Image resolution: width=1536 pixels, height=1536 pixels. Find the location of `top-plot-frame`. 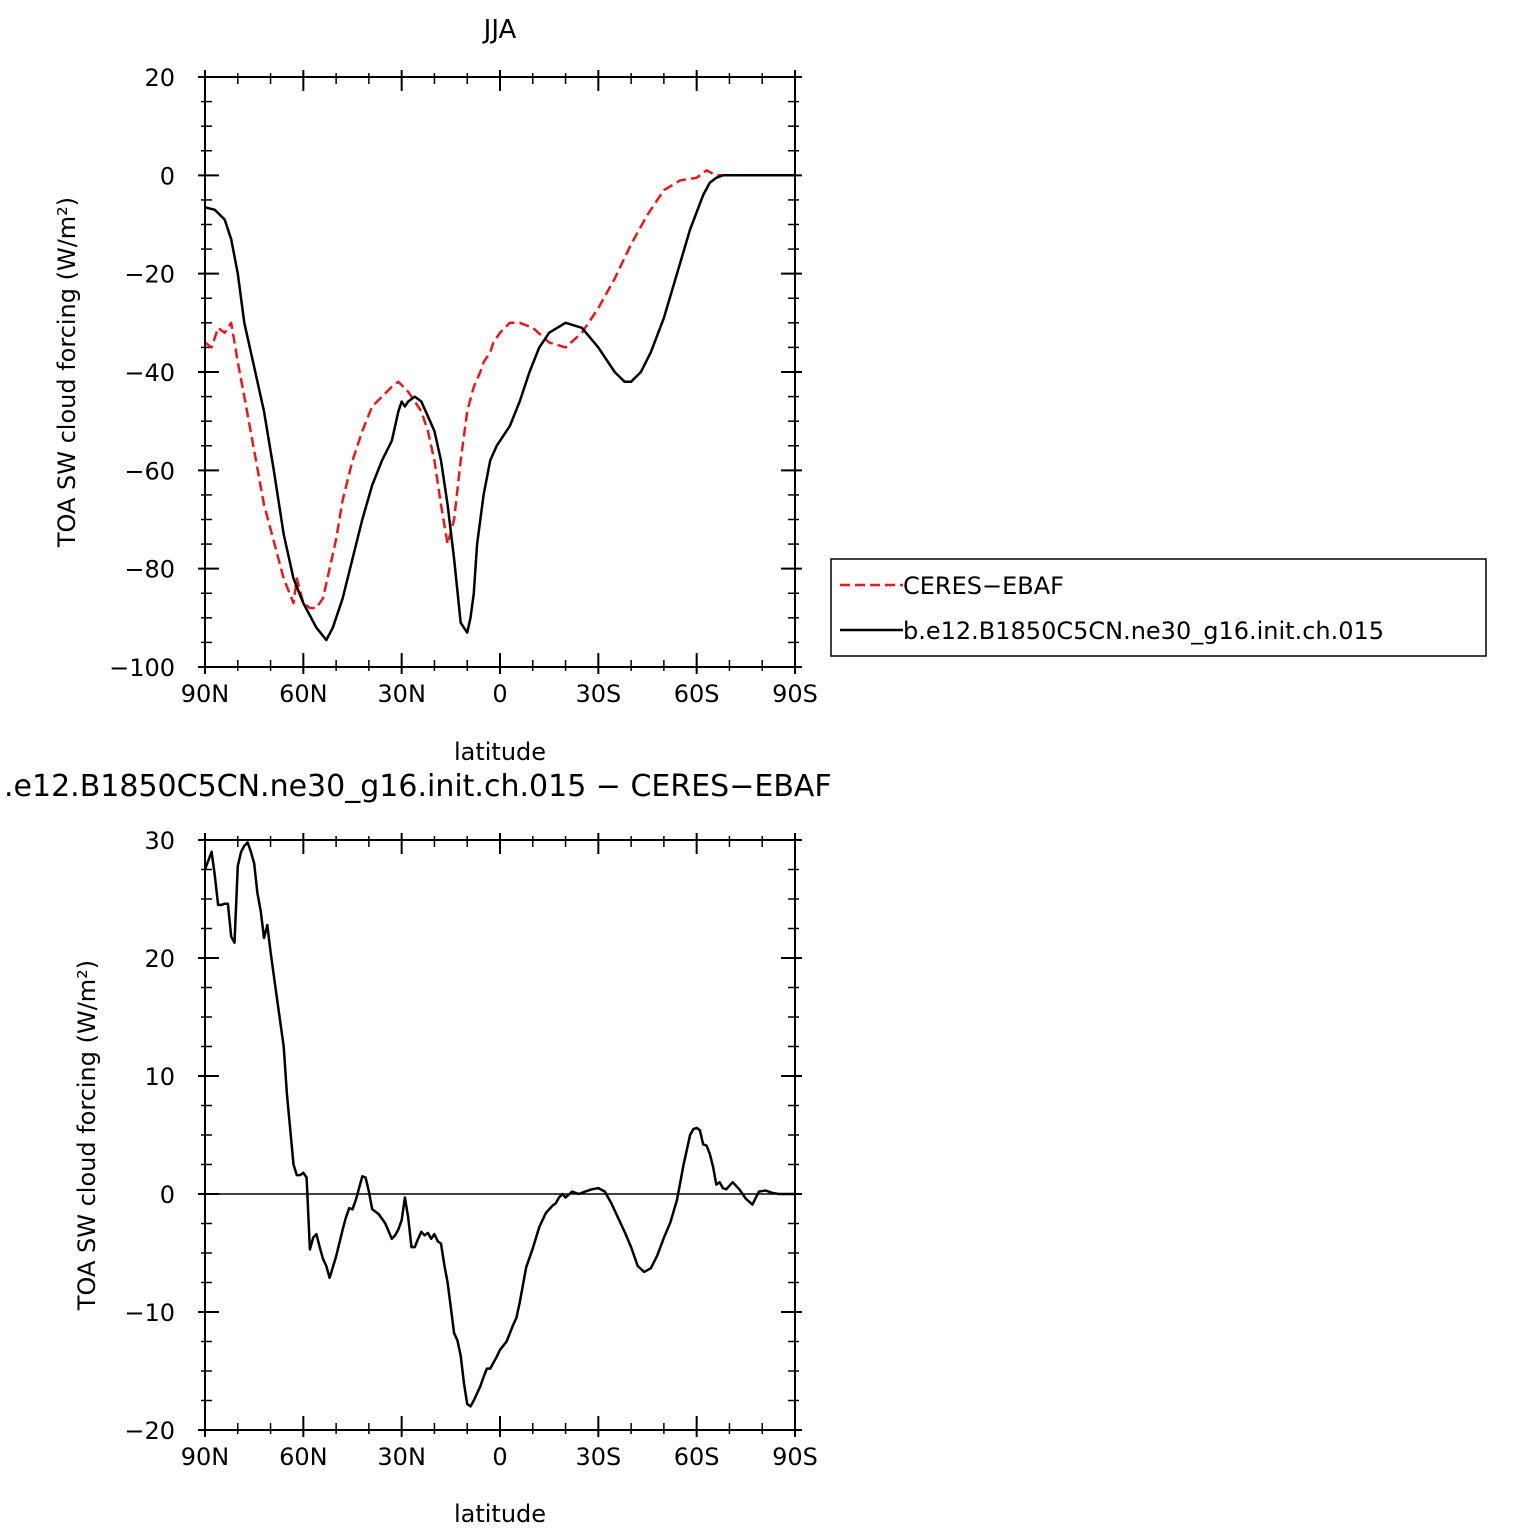

top-plot-frame is located at coordinates (500, 372).